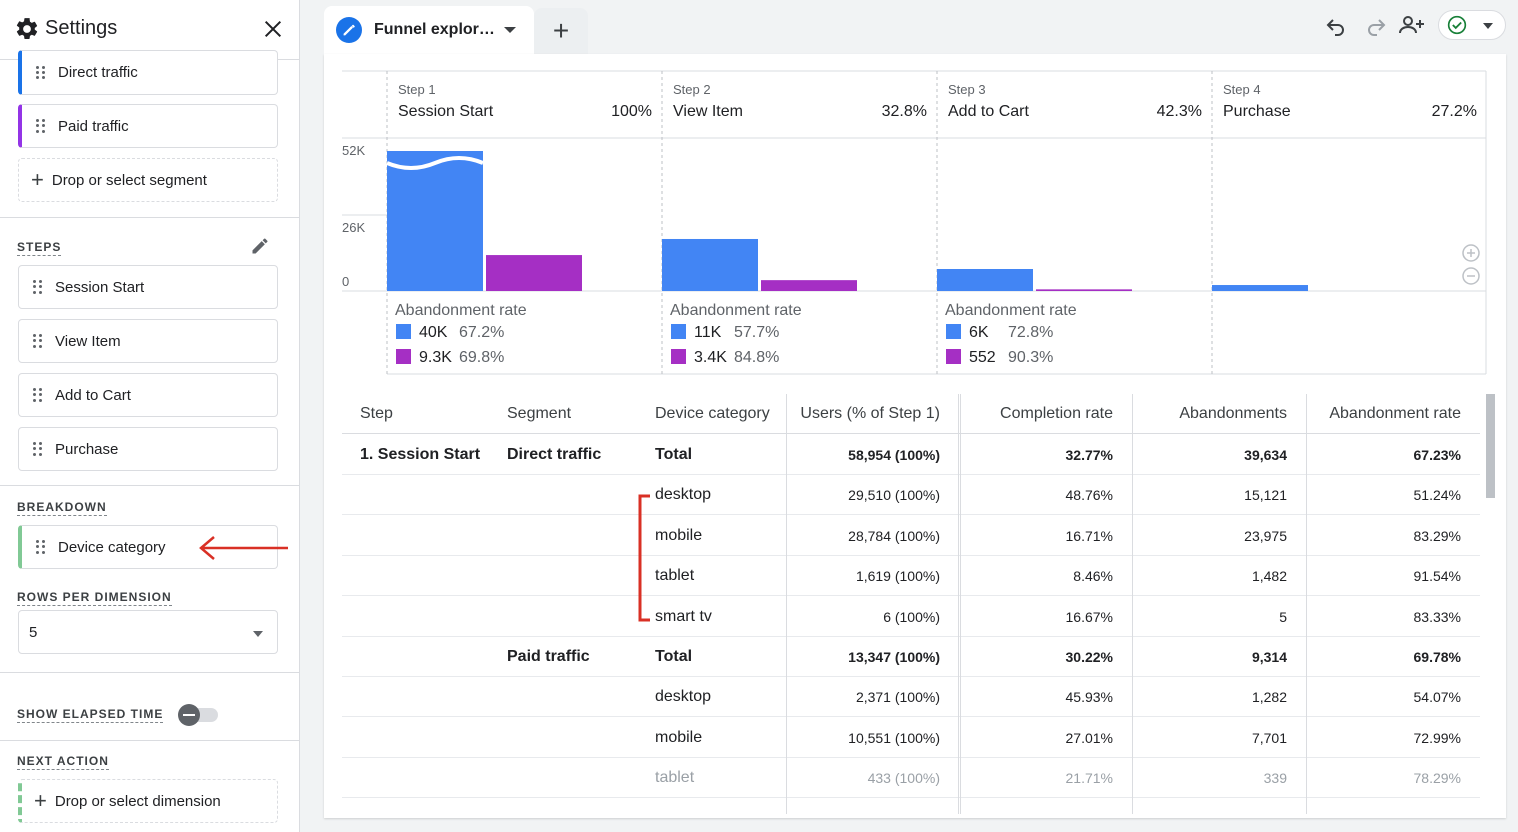 Image resolution: width=1518 pixels, height=832 pixels. Describe the element at coordinates (1011, 310) in the screenshot. I see `abandonment-rate-label: Abandonment rate` at that location.